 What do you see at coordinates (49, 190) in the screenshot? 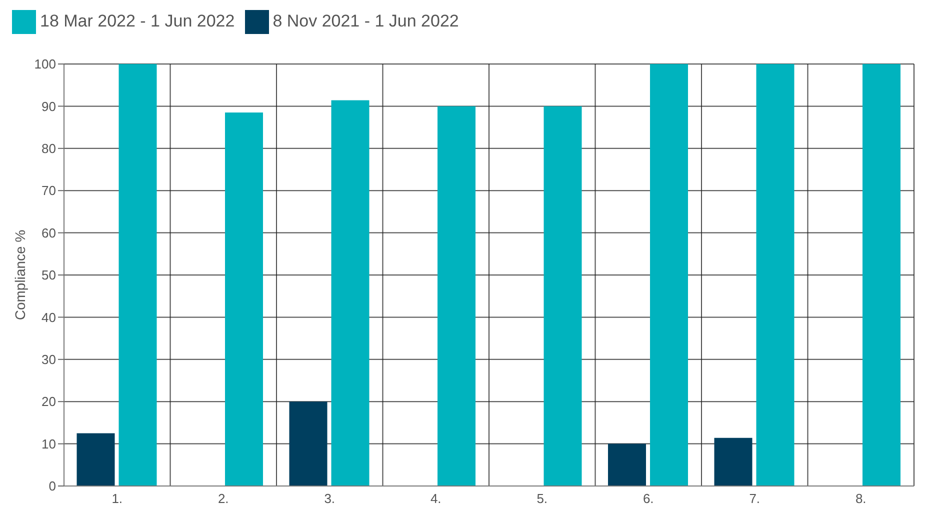
I see `y-tick-label: 70` at bounding box center [49, 190].